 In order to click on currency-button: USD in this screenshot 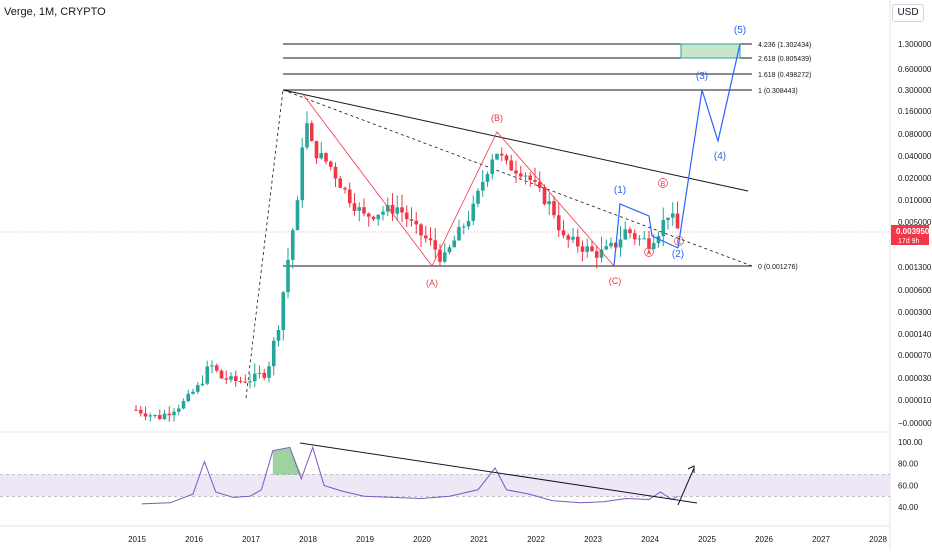, I will do `click(908, 13)`.